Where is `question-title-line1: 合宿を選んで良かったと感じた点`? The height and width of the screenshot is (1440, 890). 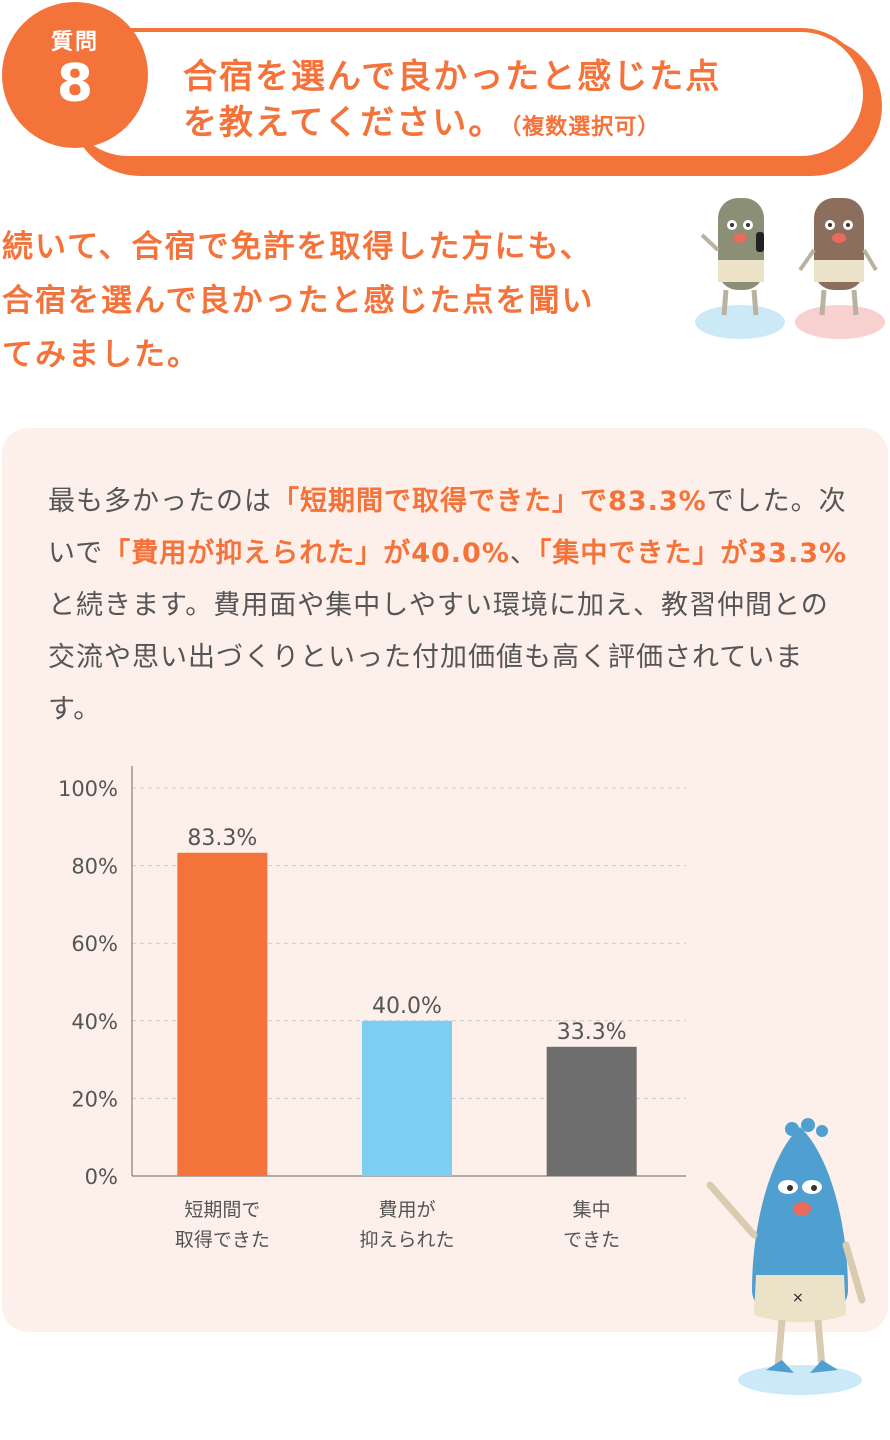 question-title-line1: 合宿を選んで良かったと感じた点 is located at coordinates (452, 77).